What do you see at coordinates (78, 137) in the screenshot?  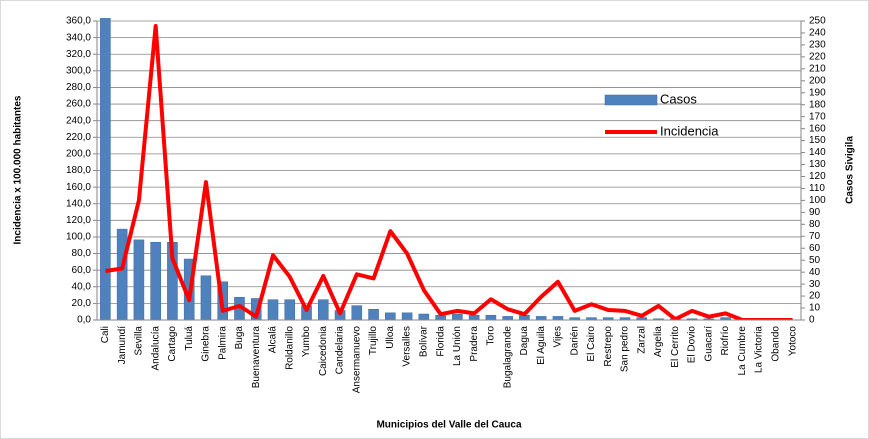 I see `y-tick-label: 220,0` at bounding box center [78, 137].